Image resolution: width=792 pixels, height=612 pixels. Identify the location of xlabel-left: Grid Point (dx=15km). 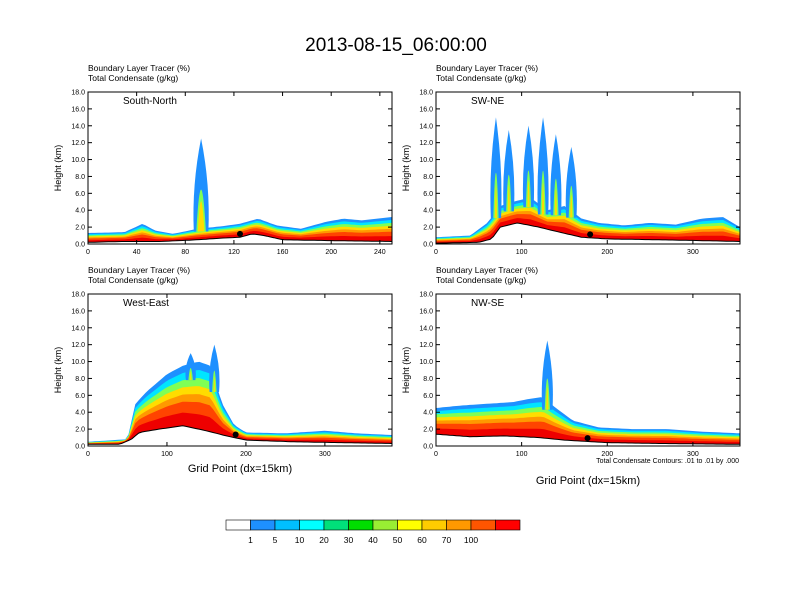
(240, 469).